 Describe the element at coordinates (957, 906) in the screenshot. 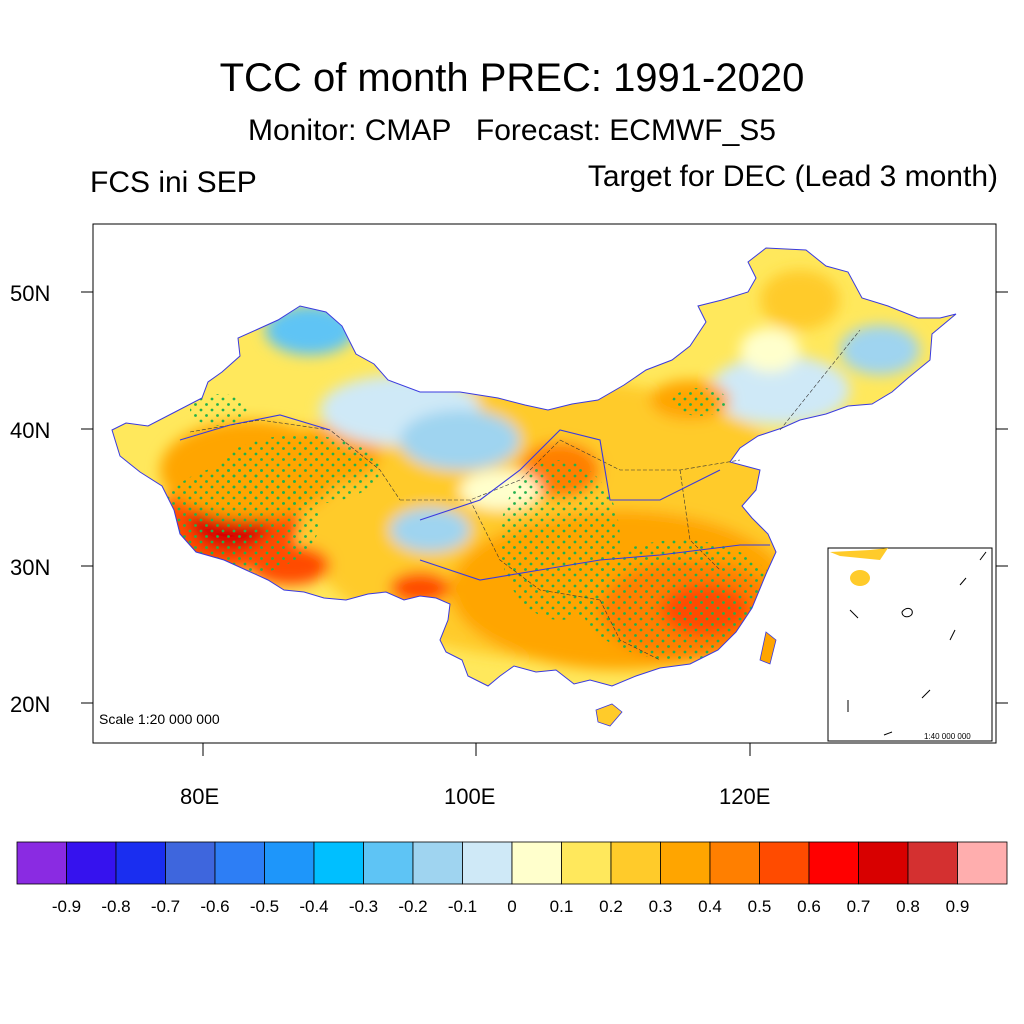

I see `colorbar-tick-label: 0.9` at that location.